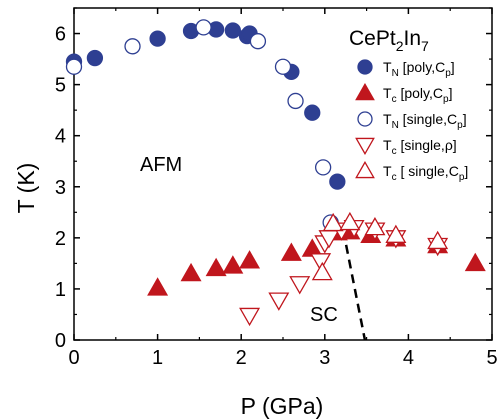 The height and width of the screenshot is (419, 500). I want to click on y-axis-title: T (K), so click(26, 188).